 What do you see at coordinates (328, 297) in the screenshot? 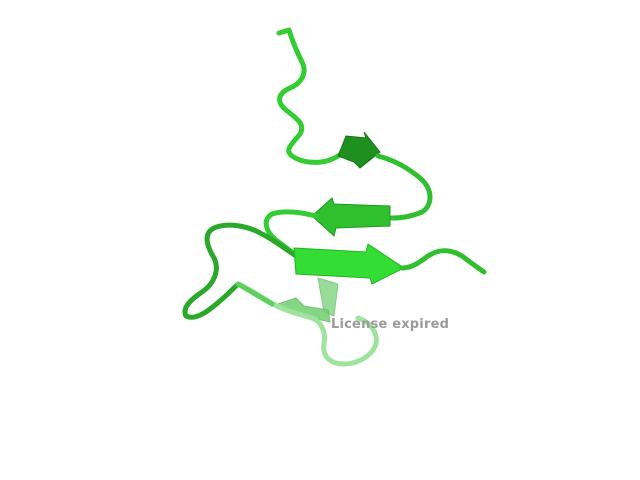
I see `beta-strand-4-faded` at bounding box center [328, 297].